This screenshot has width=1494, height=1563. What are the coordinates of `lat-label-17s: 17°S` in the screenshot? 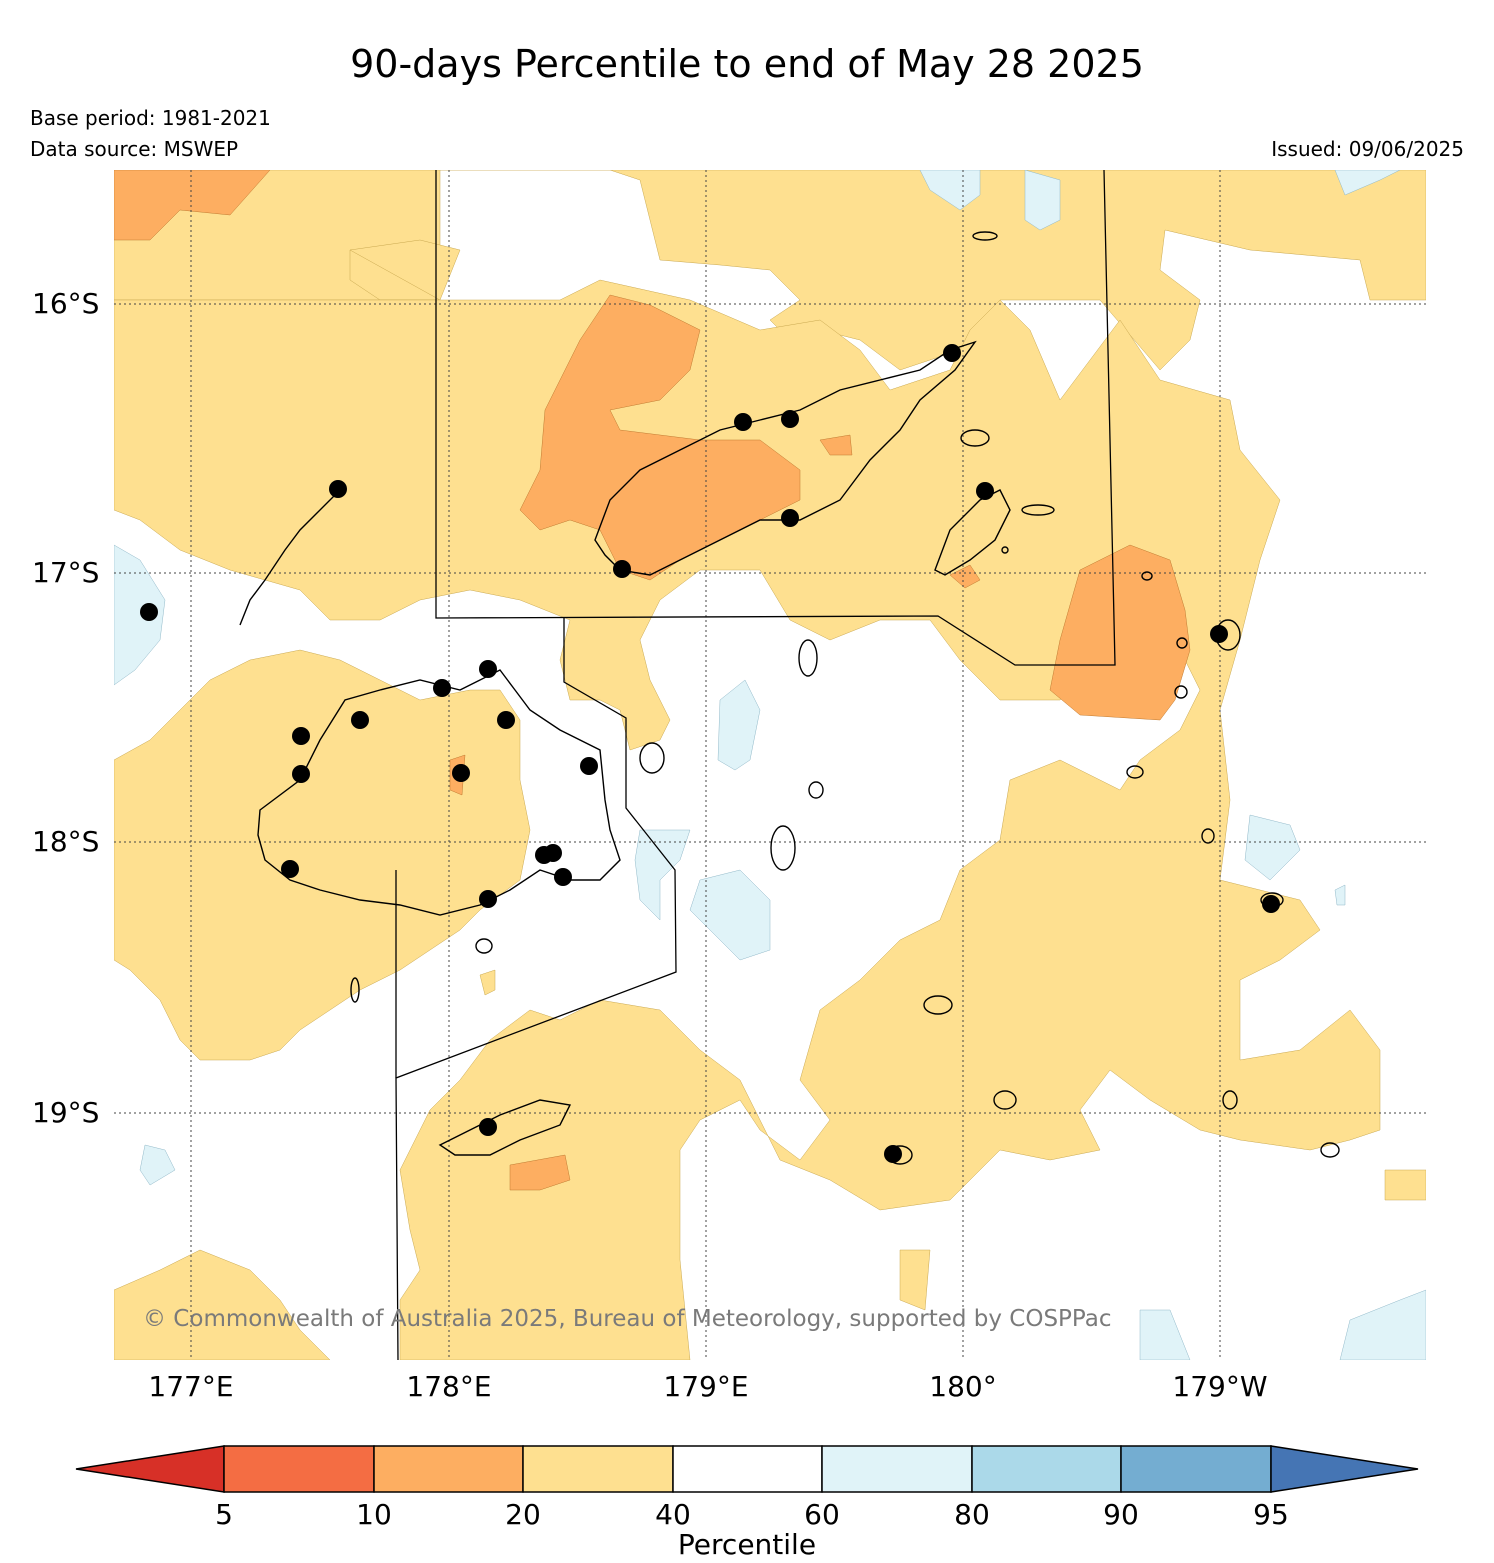 It's located at (66, 572).